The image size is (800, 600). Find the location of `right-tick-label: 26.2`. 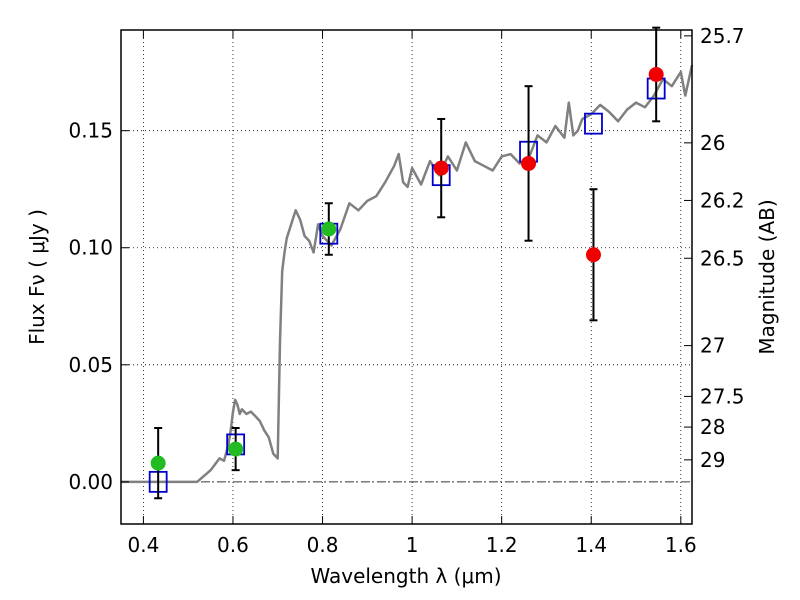

right-tick-label: 26.2 is located at coordinates (722, 200).